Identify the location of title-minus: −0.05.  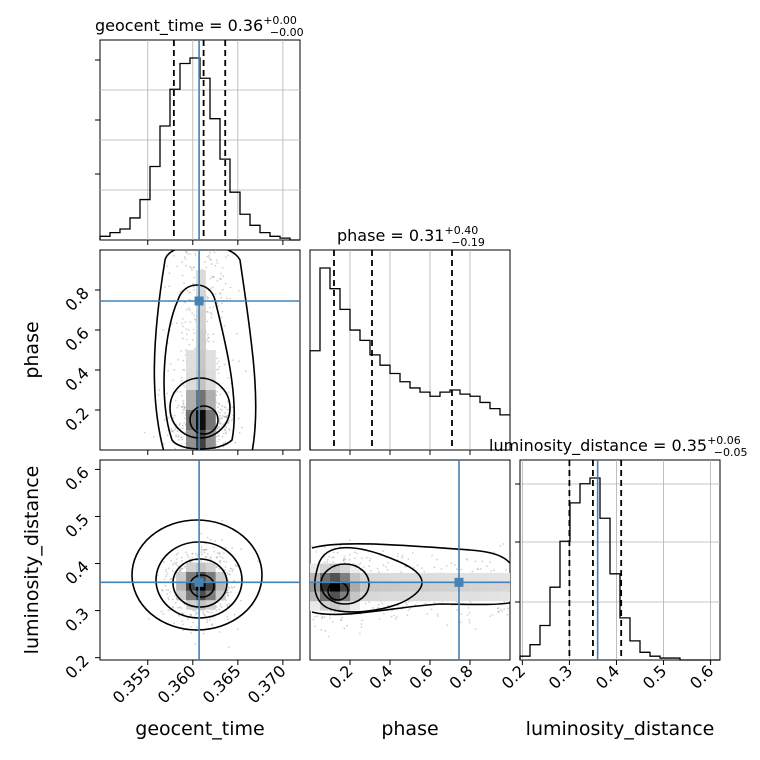
(731, 452).